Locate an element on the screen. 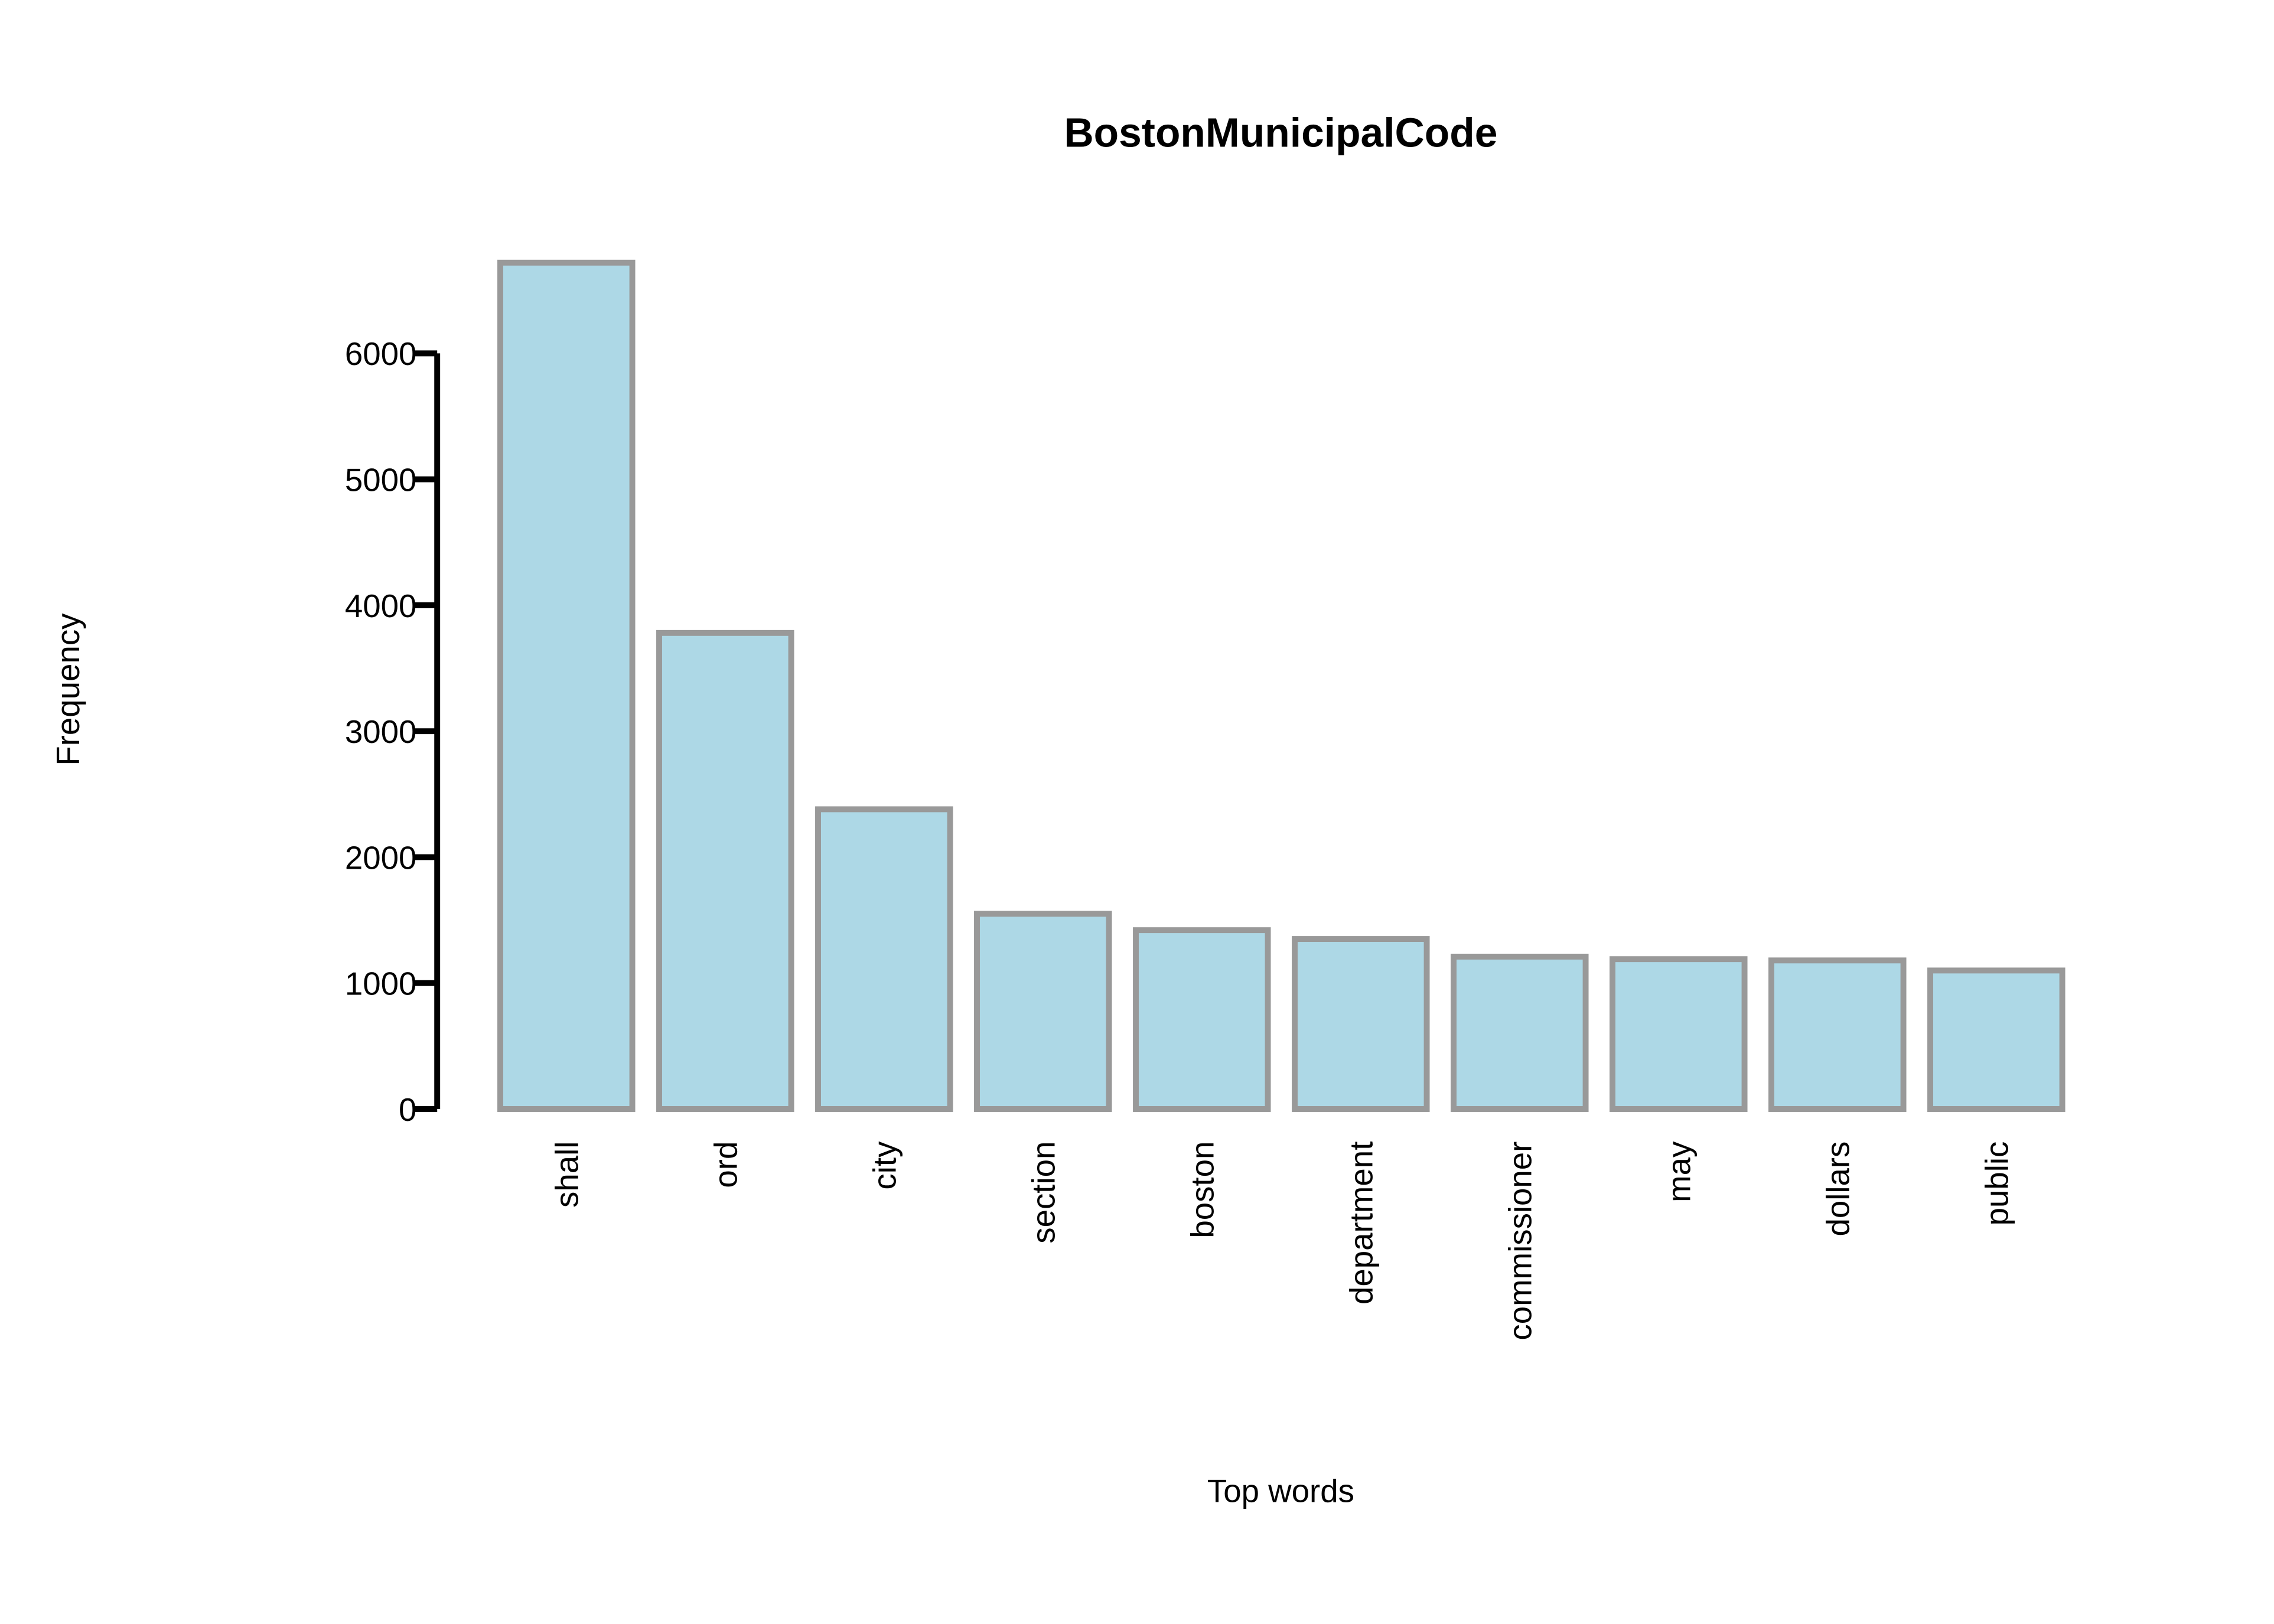  x-tick-label: section is located at coordinates (1044, 1193).